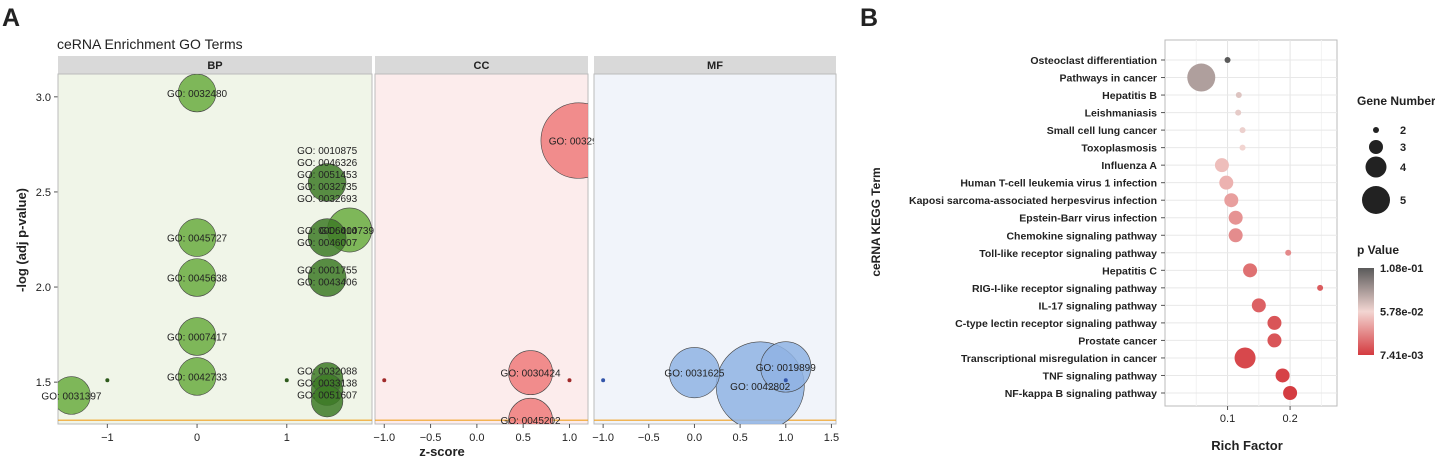 This screenshot has width=1435, height=457. I want to click on kegg-term-label: Chemokine signaling pathway, so click(1081, 236).